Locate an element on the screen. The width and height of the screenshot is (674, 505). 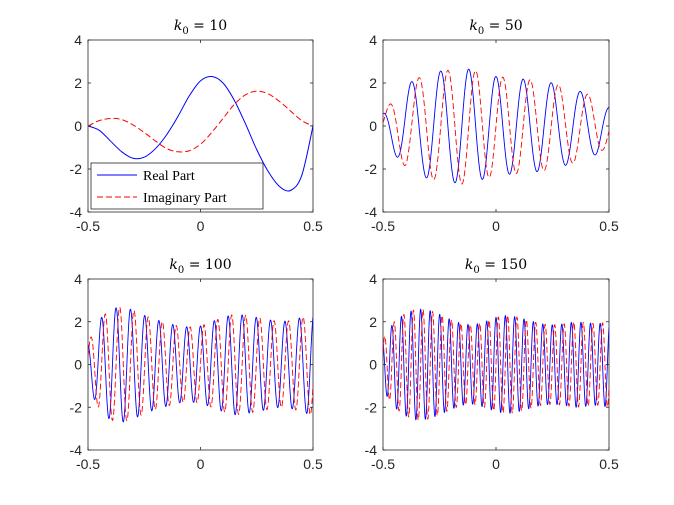
chart-title: k0 = 50 is located at coordinates (495, 27).